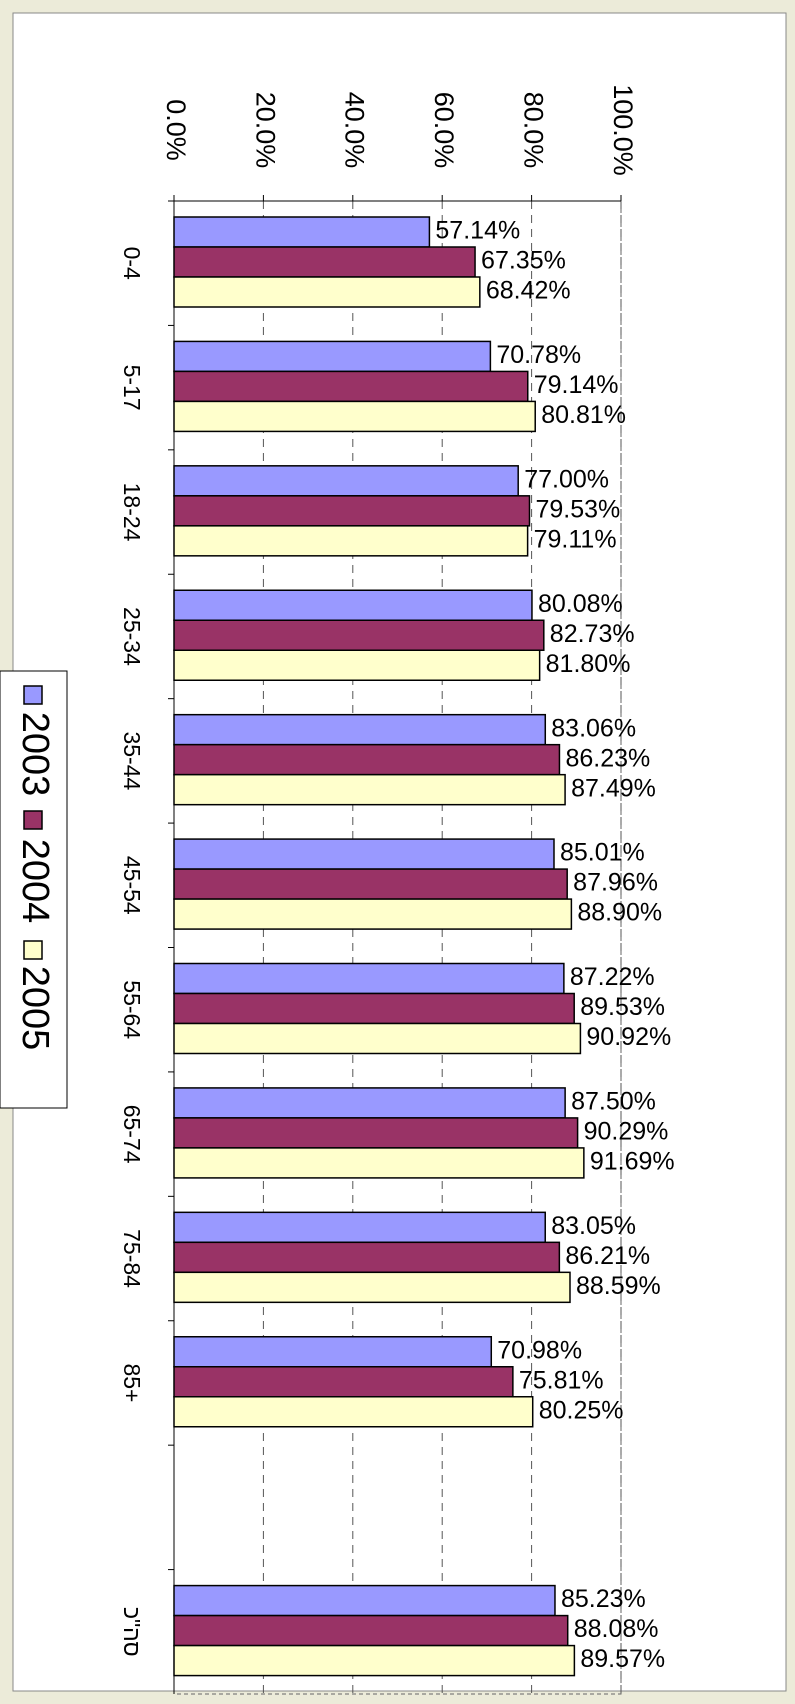  I want to click on value-label: 88.90%, so click(619, 913).